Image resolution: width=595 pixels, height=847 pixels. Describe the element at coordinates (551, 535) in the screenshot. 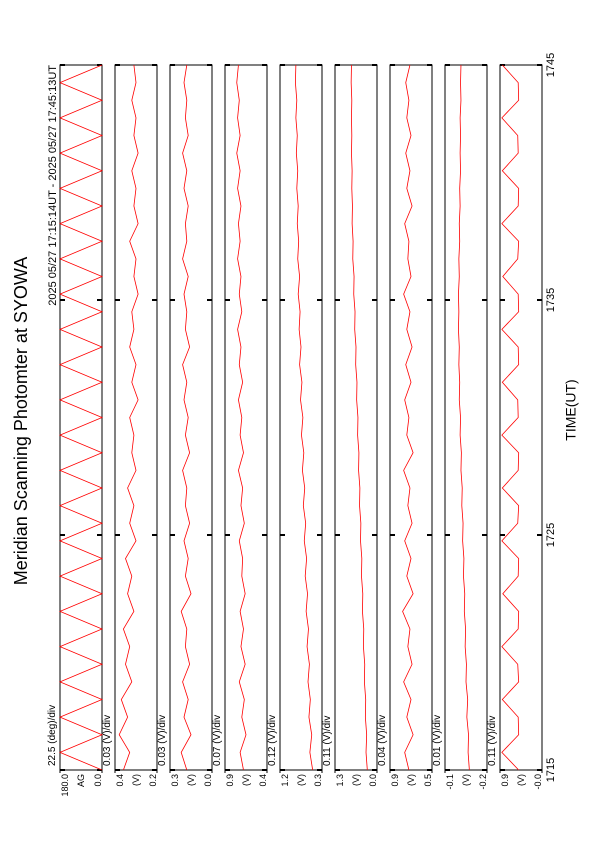

I see `x-tick-label: 1725` at that location.